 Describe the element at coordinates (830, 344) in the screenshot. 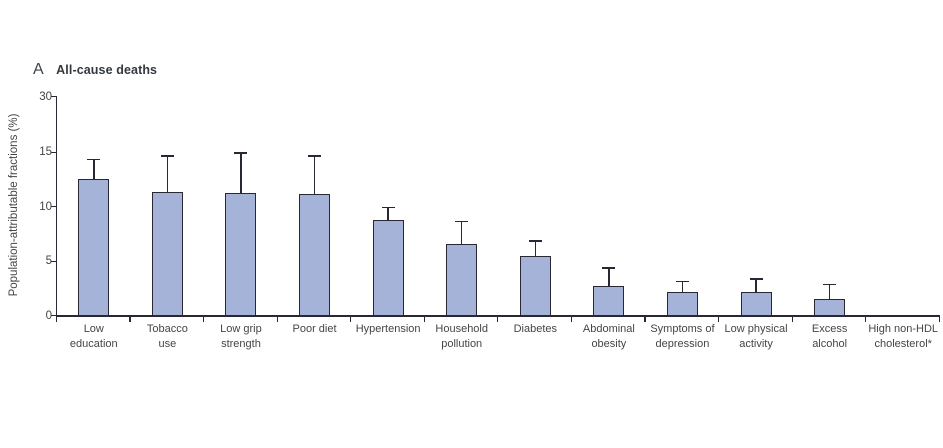

I see `x-label-line: alcohol` at that location.